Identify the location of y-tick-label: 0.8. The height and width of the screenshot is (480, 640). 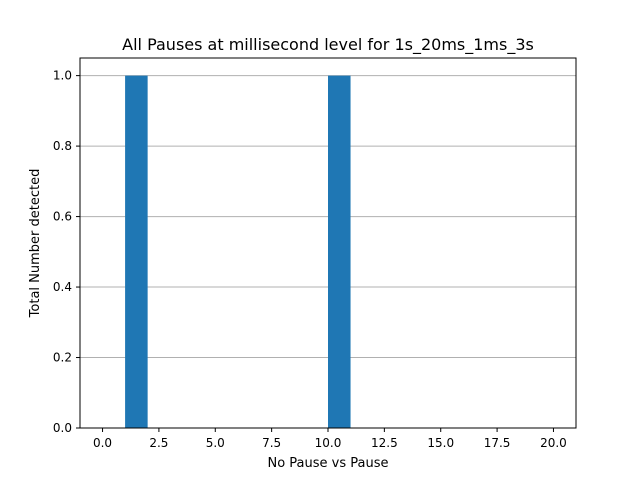
(62, 146).